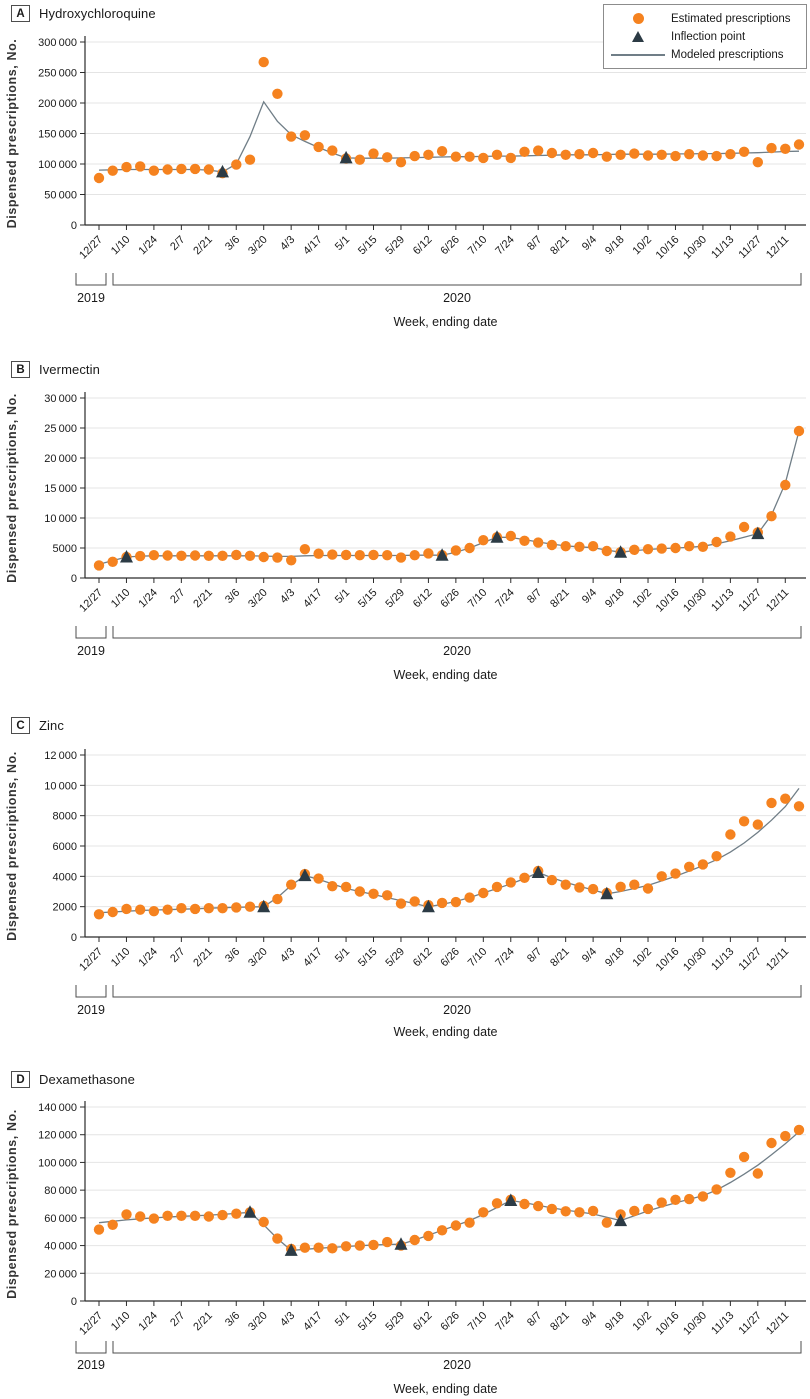 Image resolution: width=810 pixels, height=1399 pixels. What do you see at coordinates (232, 596) in the screenshot?
I see `x-tick-label: 3/6` at bounding box center [232, 596].